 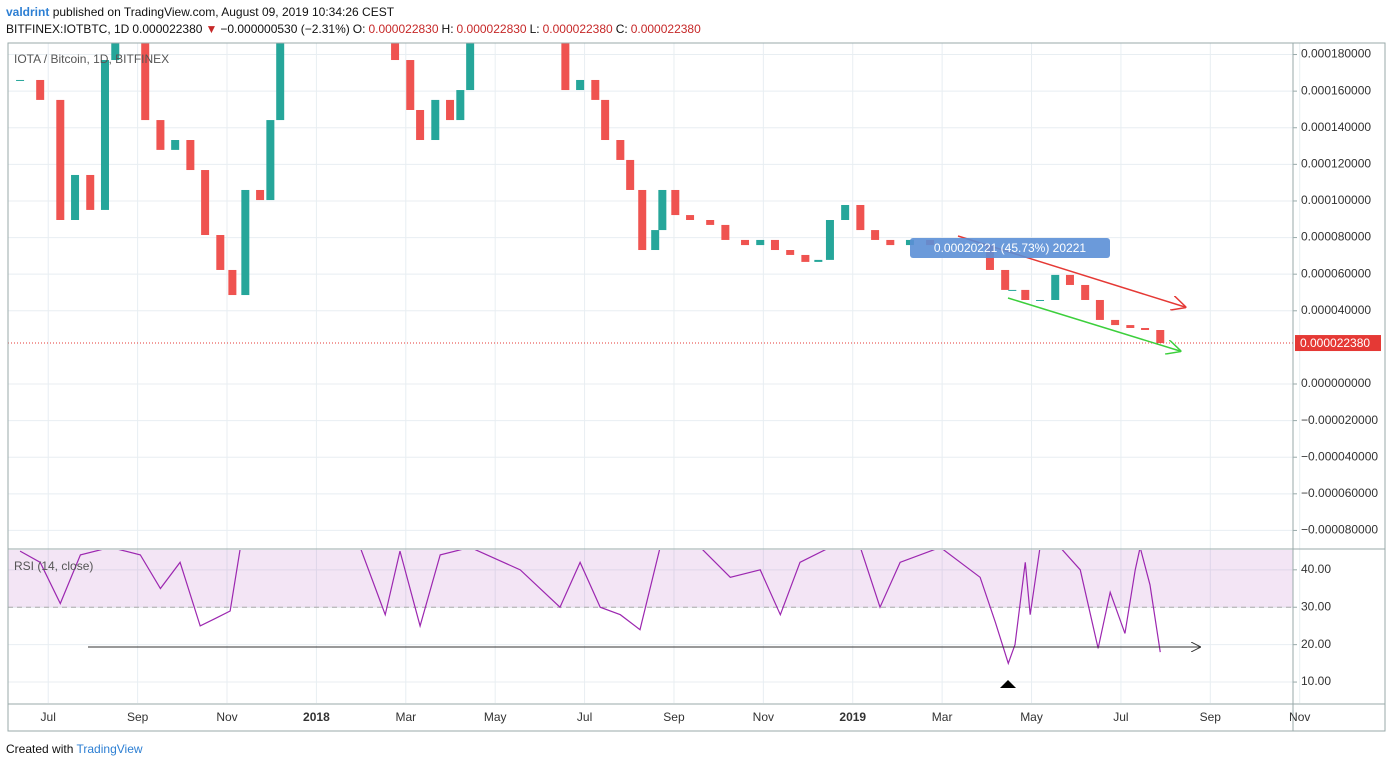 I want to click on y-tick-label: 0.000180000, so click(x=1336, y=54).